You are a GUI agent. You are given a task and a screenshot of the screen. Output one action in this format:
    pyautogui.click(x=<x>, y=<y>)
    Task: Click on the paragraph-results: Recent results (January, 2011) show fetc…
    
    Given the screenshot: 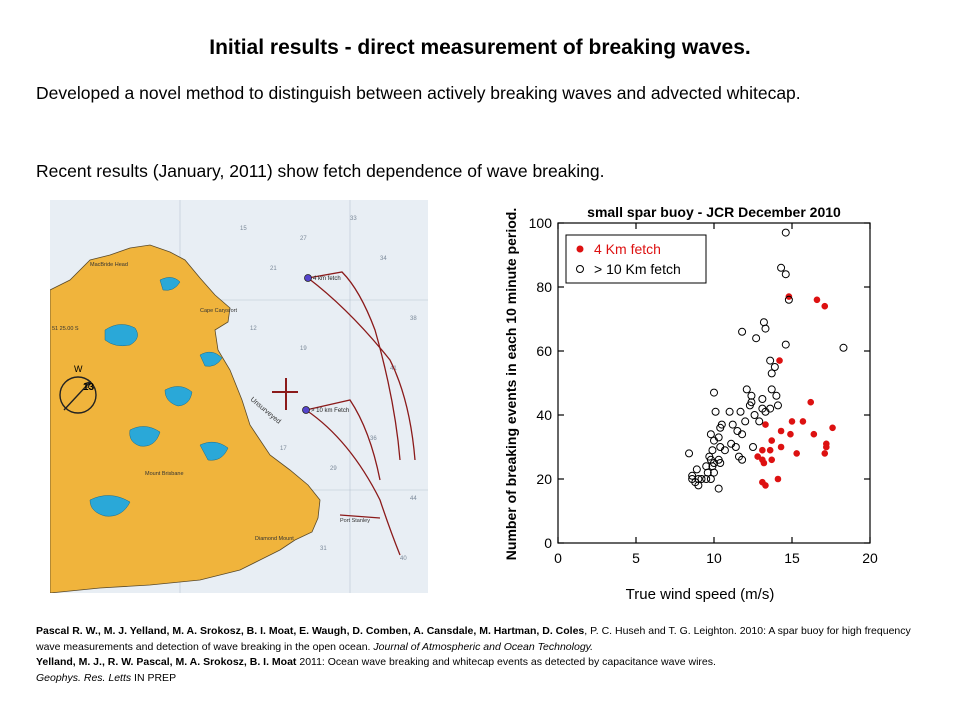 What is the action you would take?
    pyautogui.click(x=320, y=171)
    